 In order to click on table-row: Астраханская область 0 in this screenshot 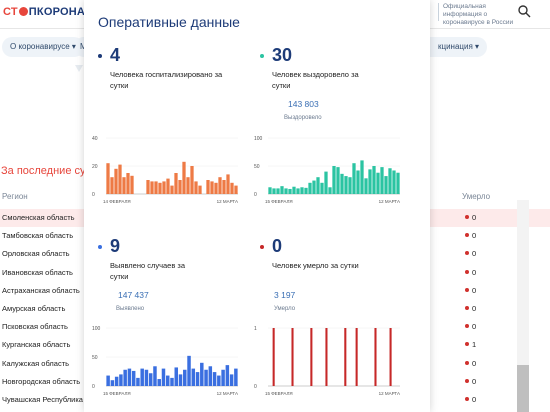, I will do `click(275, 291)`.